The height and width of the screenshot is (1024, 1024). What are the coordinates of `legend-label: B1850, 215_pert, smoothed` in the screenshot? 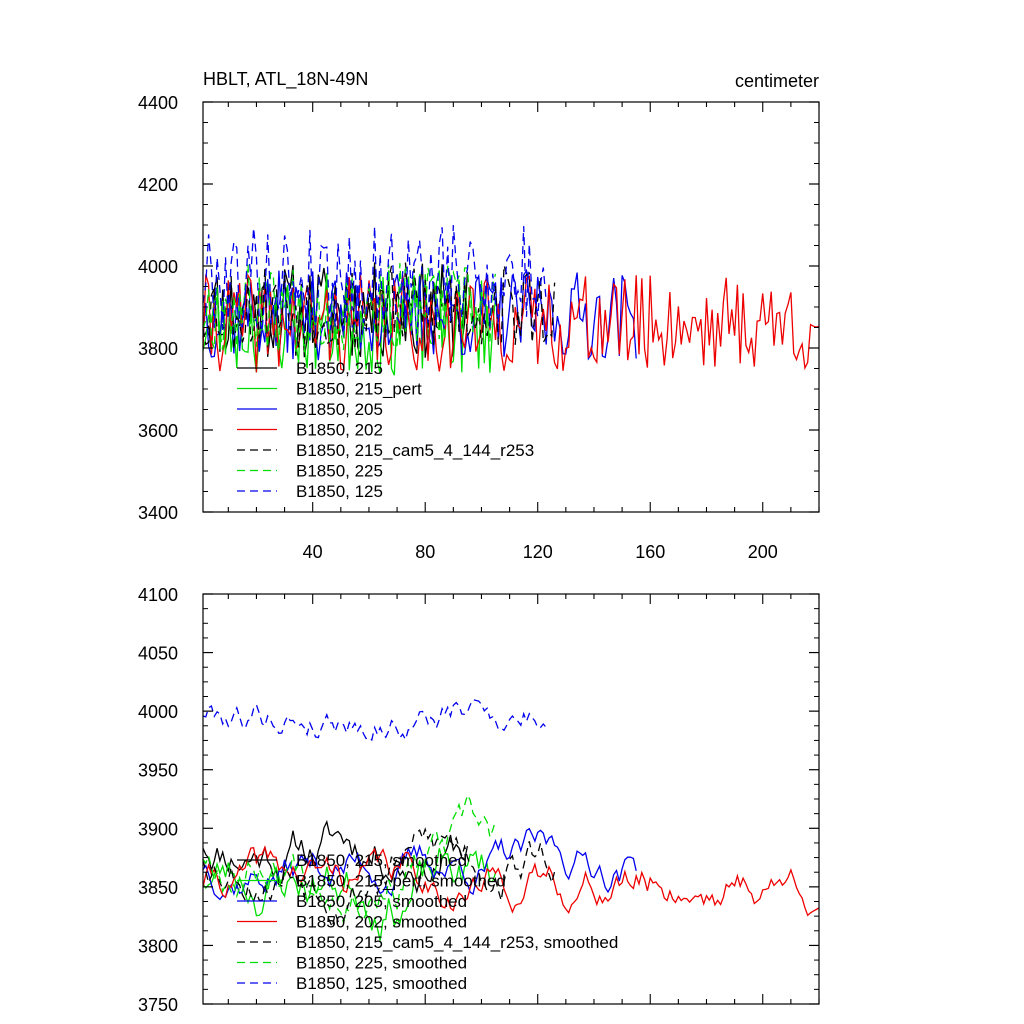 It's located at (401, 881).